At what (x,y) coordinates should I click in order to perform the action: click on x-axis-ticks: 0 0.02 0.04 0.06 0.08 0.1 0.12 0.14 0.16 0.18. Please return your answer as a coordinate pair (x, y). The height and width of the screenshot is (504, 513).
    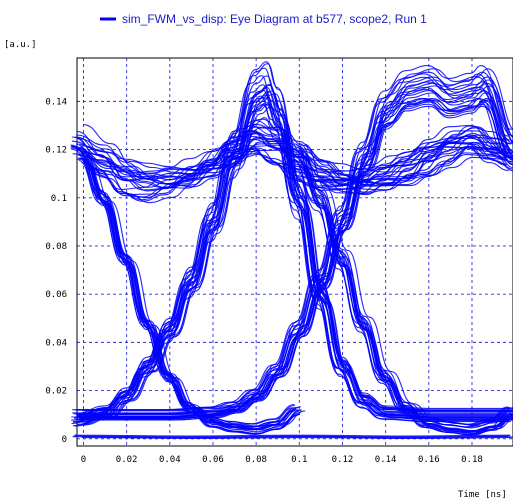
    Looking at the image, I should click on (282, 460).